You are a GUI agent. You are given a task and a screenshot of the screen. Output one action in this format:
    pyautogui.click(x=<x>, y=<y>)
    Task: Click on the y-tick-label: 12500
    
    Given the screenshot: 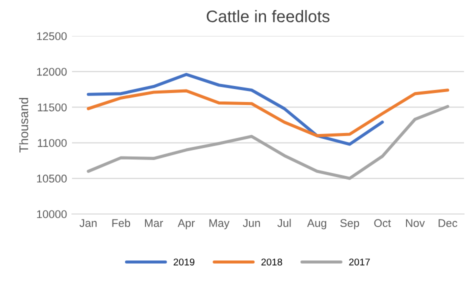 What is the action you would take?
    pyautogui.click(x=52, y=36)
    